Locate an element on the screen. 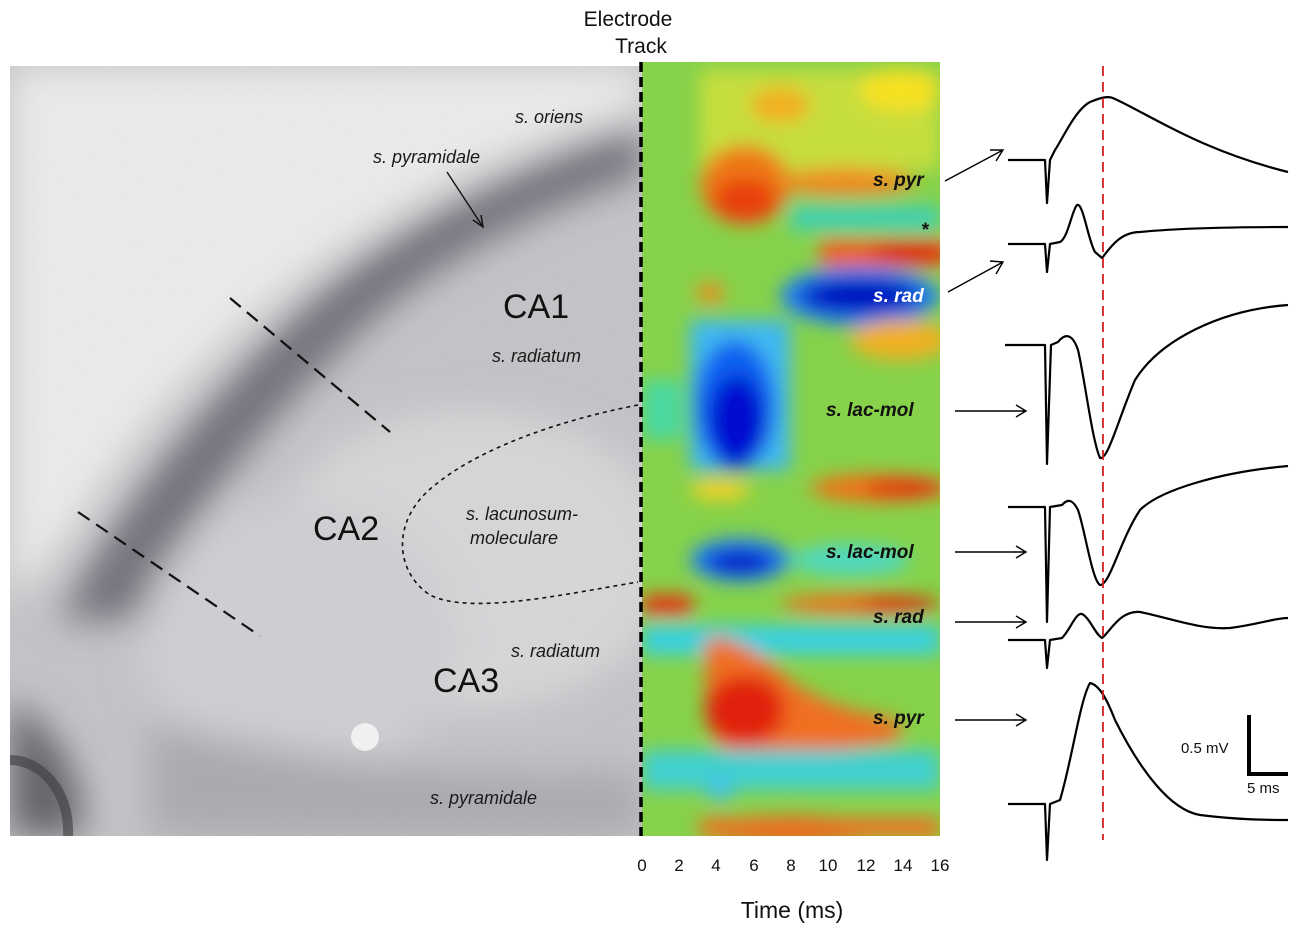  header-track: Track is located at coordinates (641, 46).